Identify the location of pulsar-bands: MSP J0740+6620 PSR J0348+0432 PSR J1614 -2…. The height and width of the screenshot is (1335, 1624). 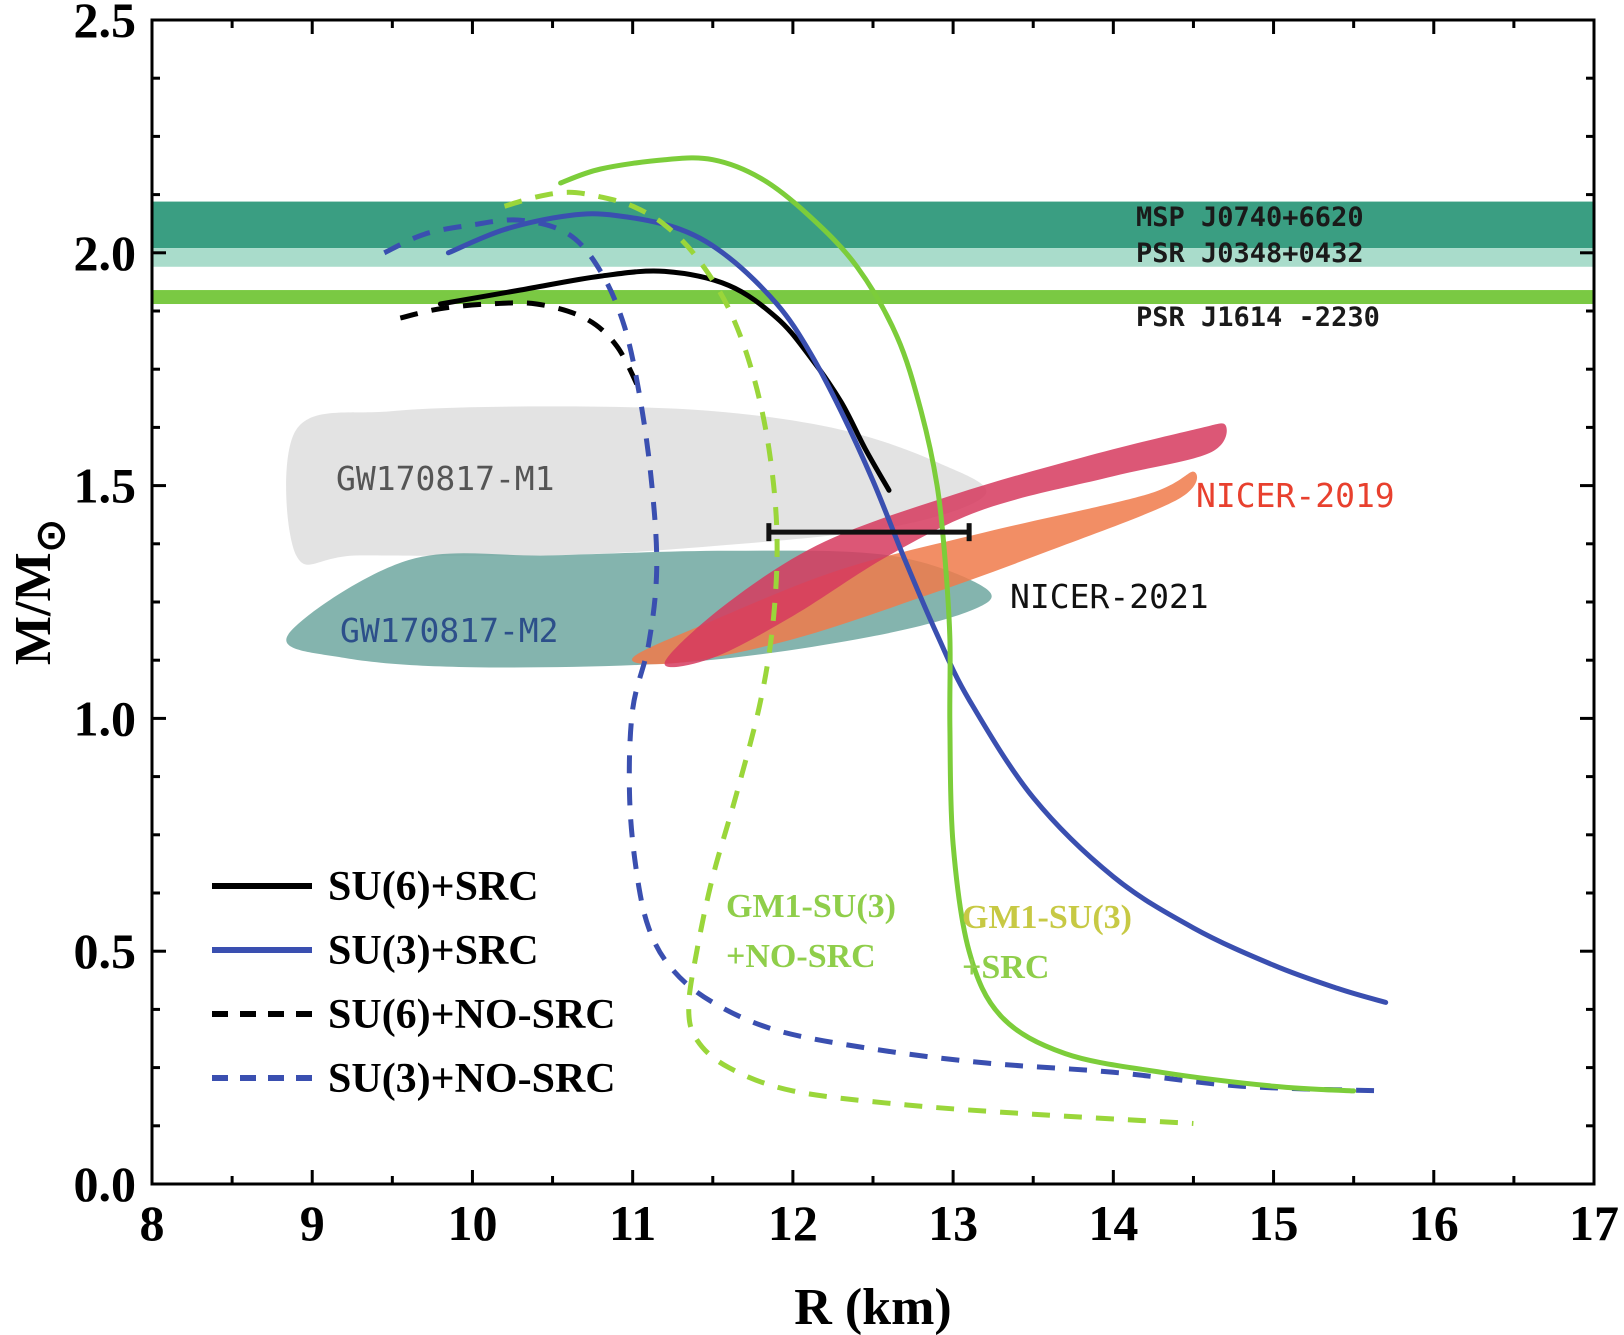
(873, 267).